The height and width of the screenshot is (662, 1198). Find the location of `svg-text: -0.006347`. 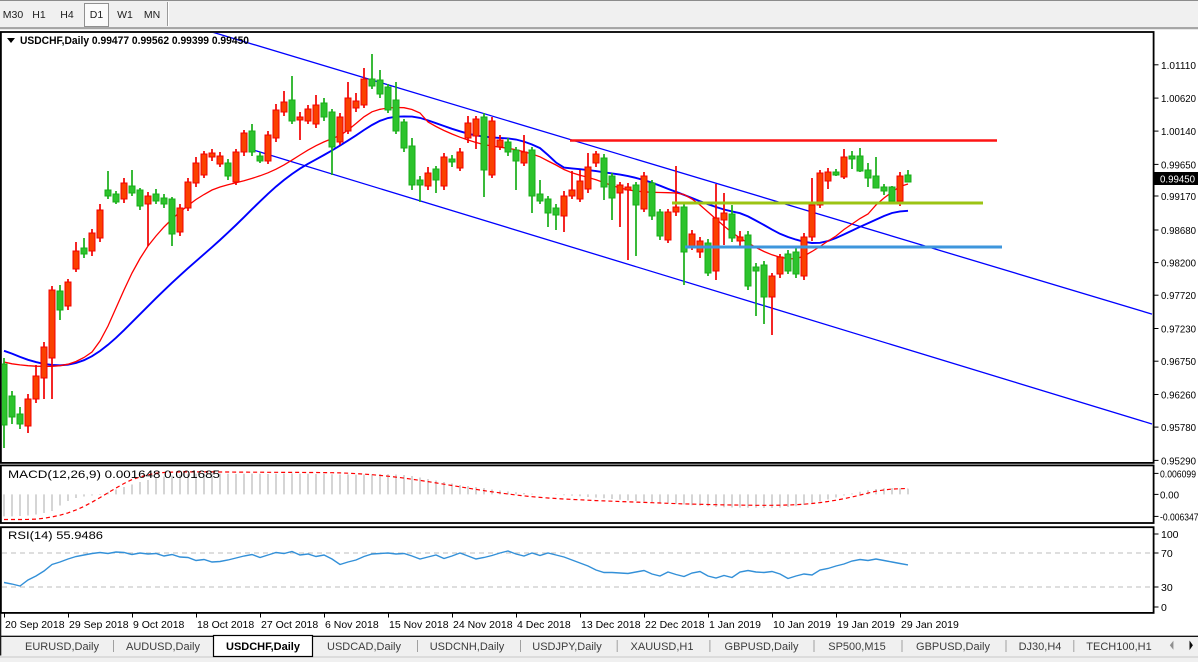

svg-text: -0.006347 is located at coordinates (1179, 517).